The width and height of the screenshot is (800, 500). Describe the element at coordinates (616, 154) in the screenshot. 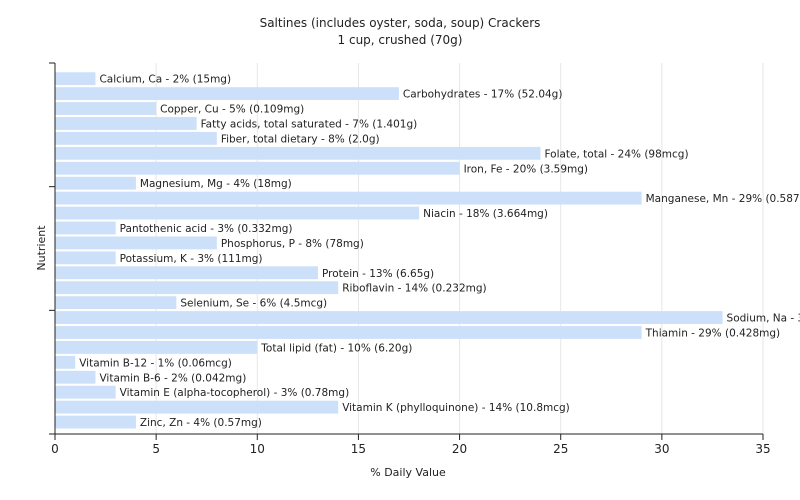

I see `bar-label-5: Folate, total - 24% (98mcg)` at that location.